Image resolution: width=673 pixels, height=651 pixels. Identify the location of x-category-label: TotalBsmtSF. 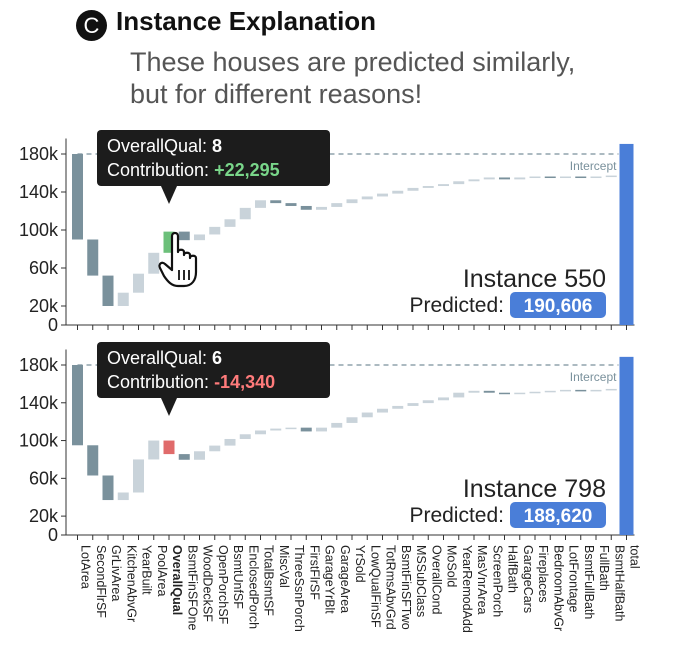
(269, 580).